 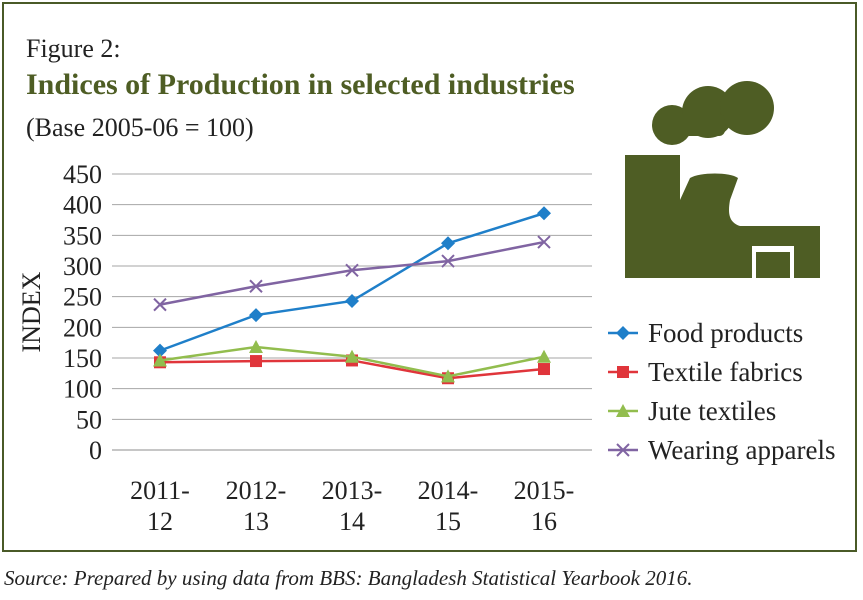 What do you see at coordinates (31, 311) in the screenshot?
I see `y-axis-label: INDEX` at bounding box center [31, 311].